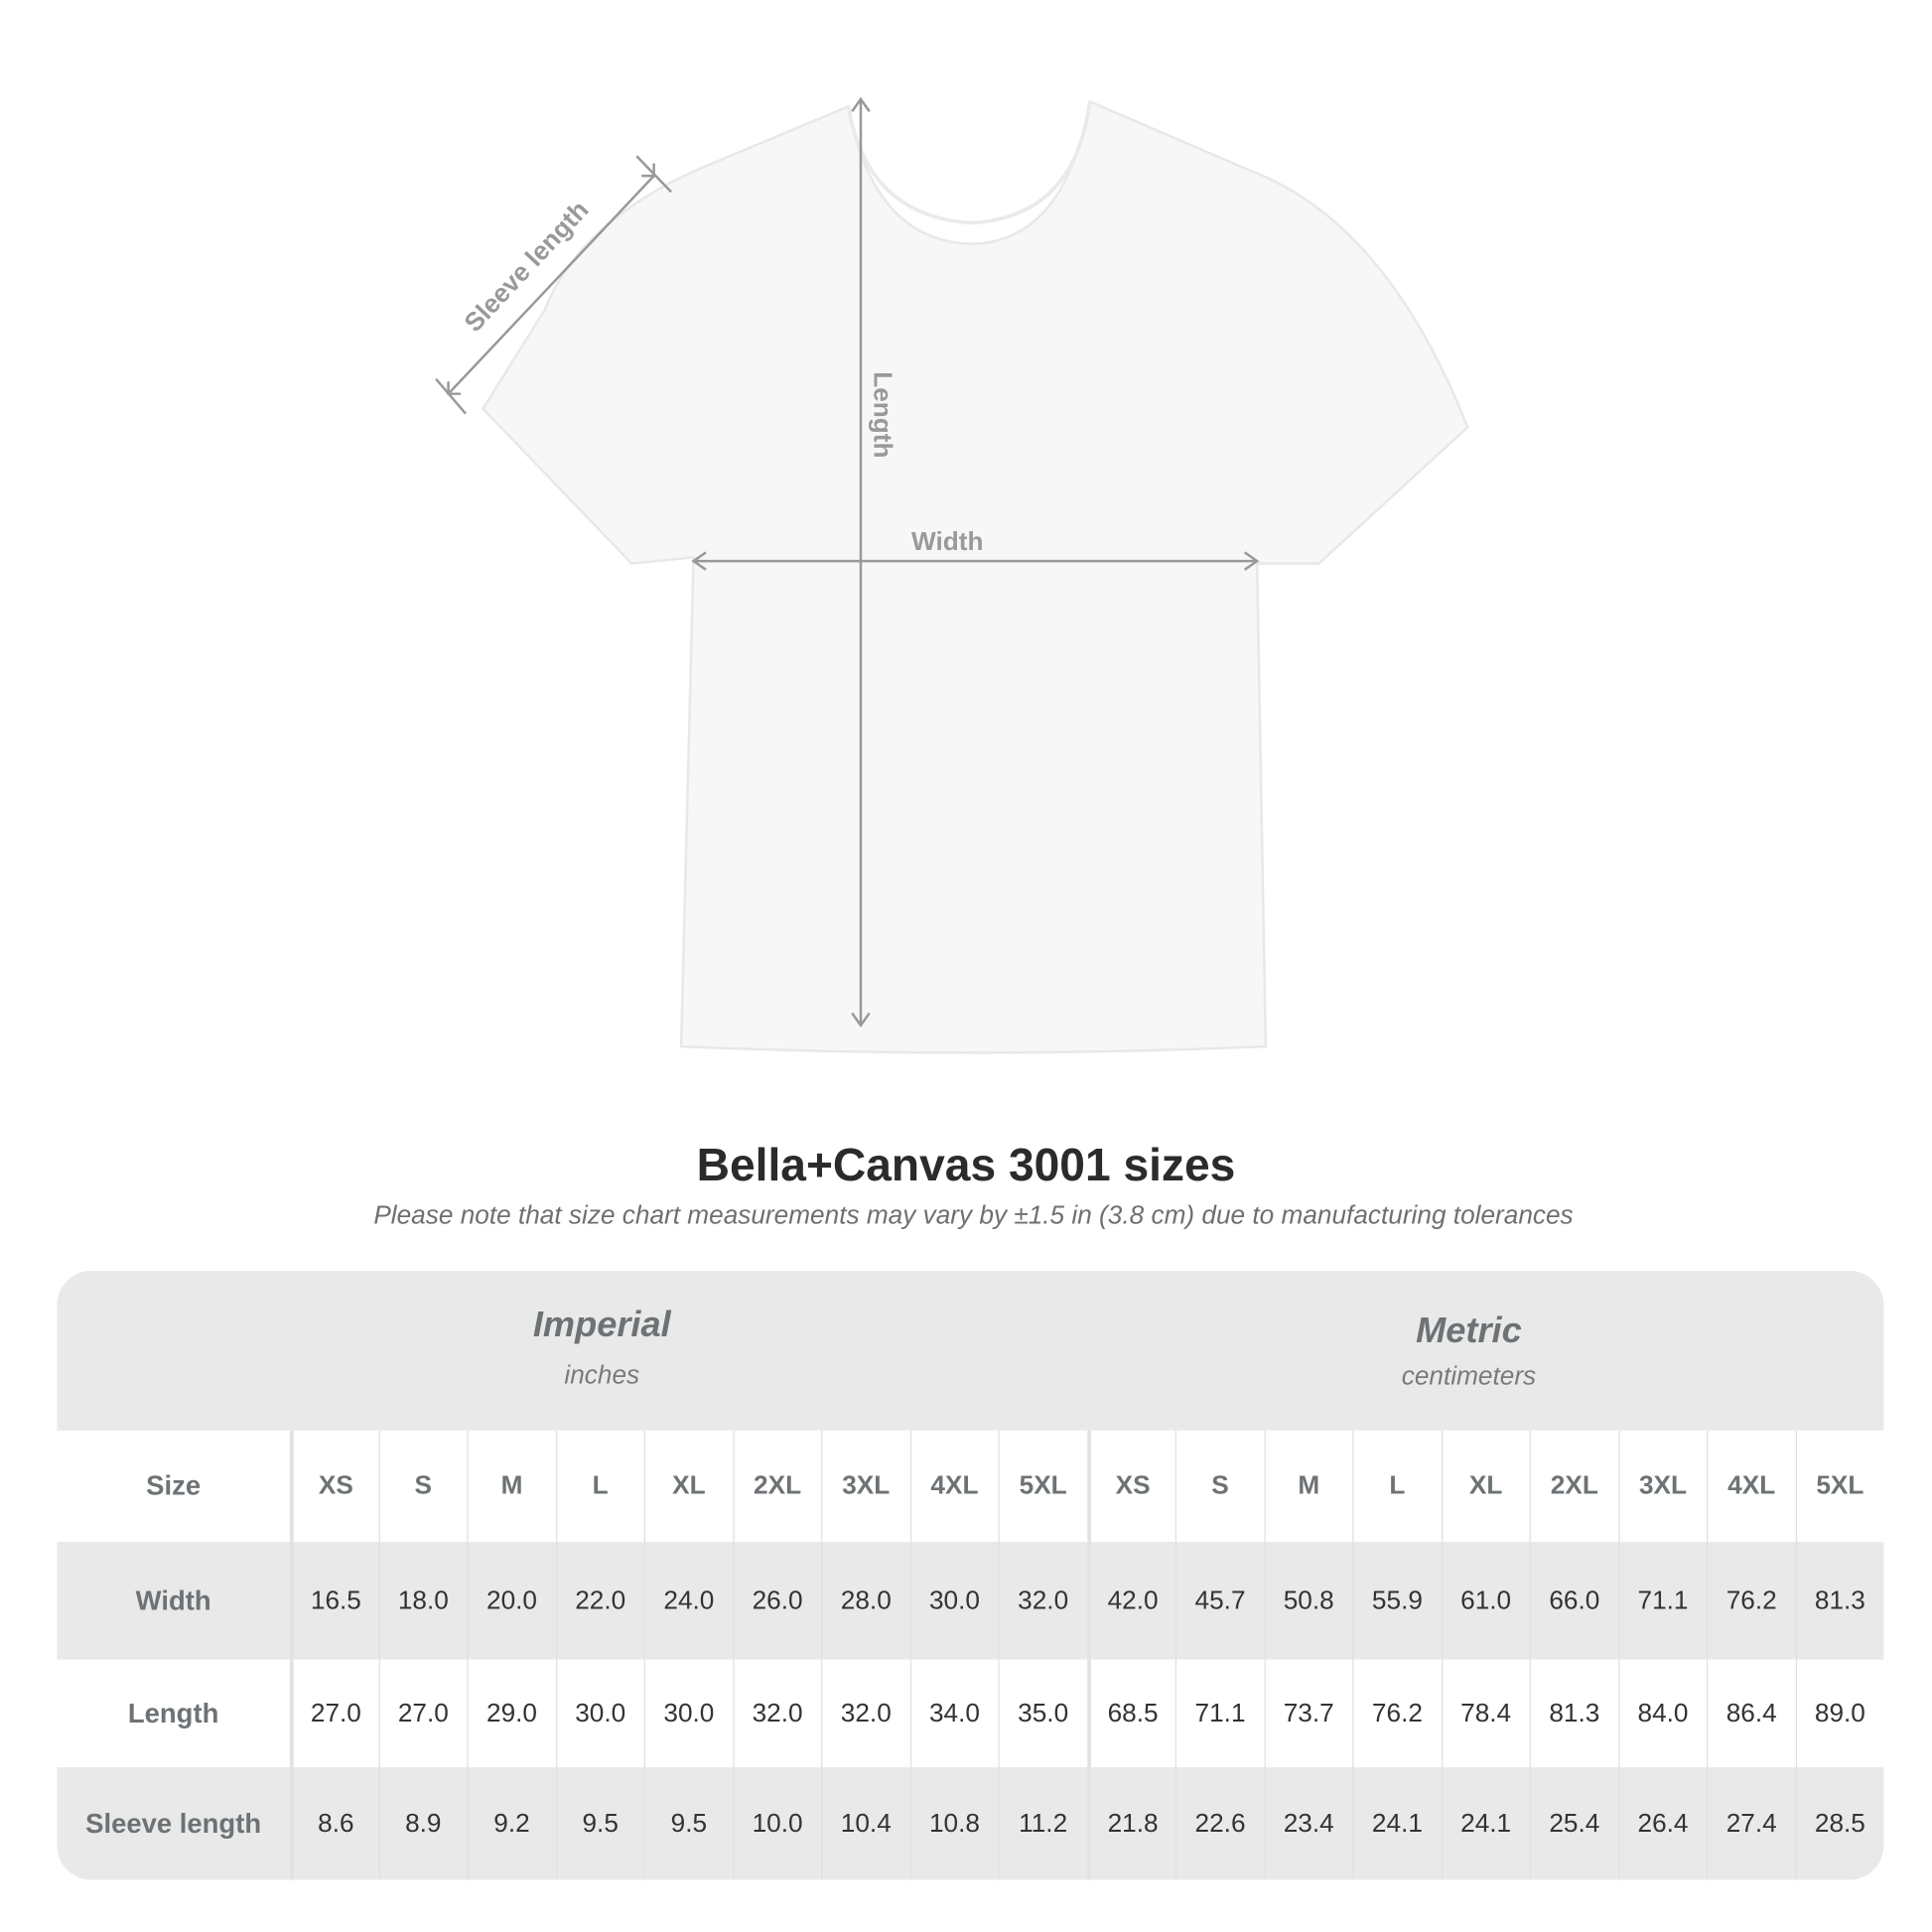  What do you see at coordinates (954, 1714) in the screenshot?
I see `table-cell: 34.0` at bounding box center [954, 1714].